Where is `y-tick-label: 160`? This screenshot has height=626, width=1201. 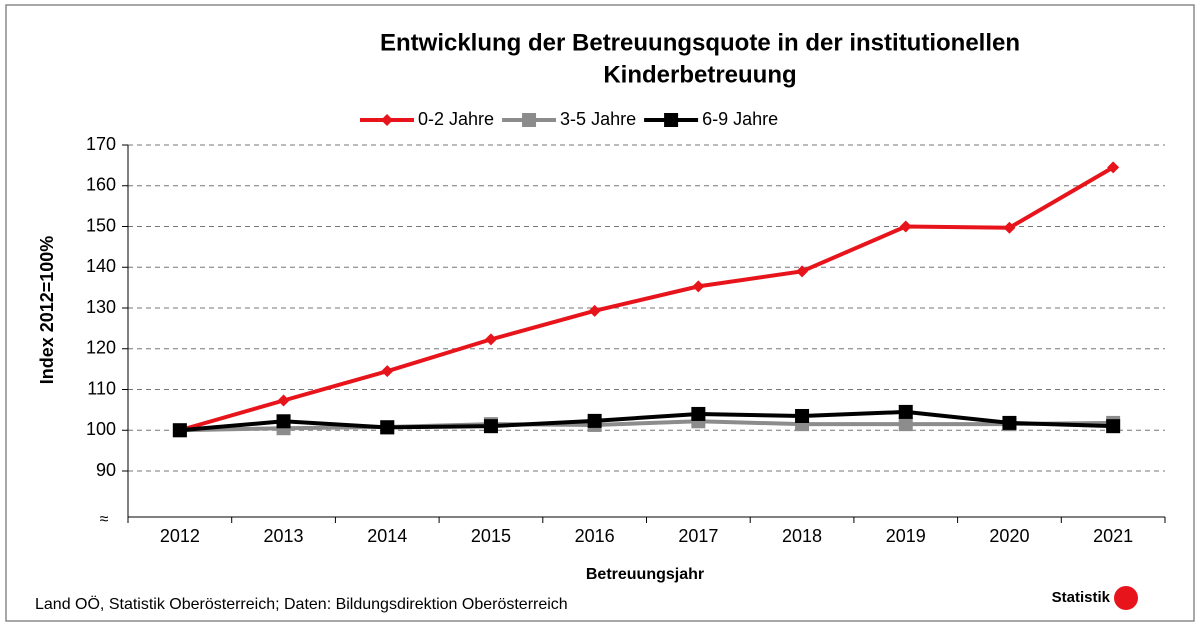
y-tick-label: 160 is located at coordinates (101, 185).